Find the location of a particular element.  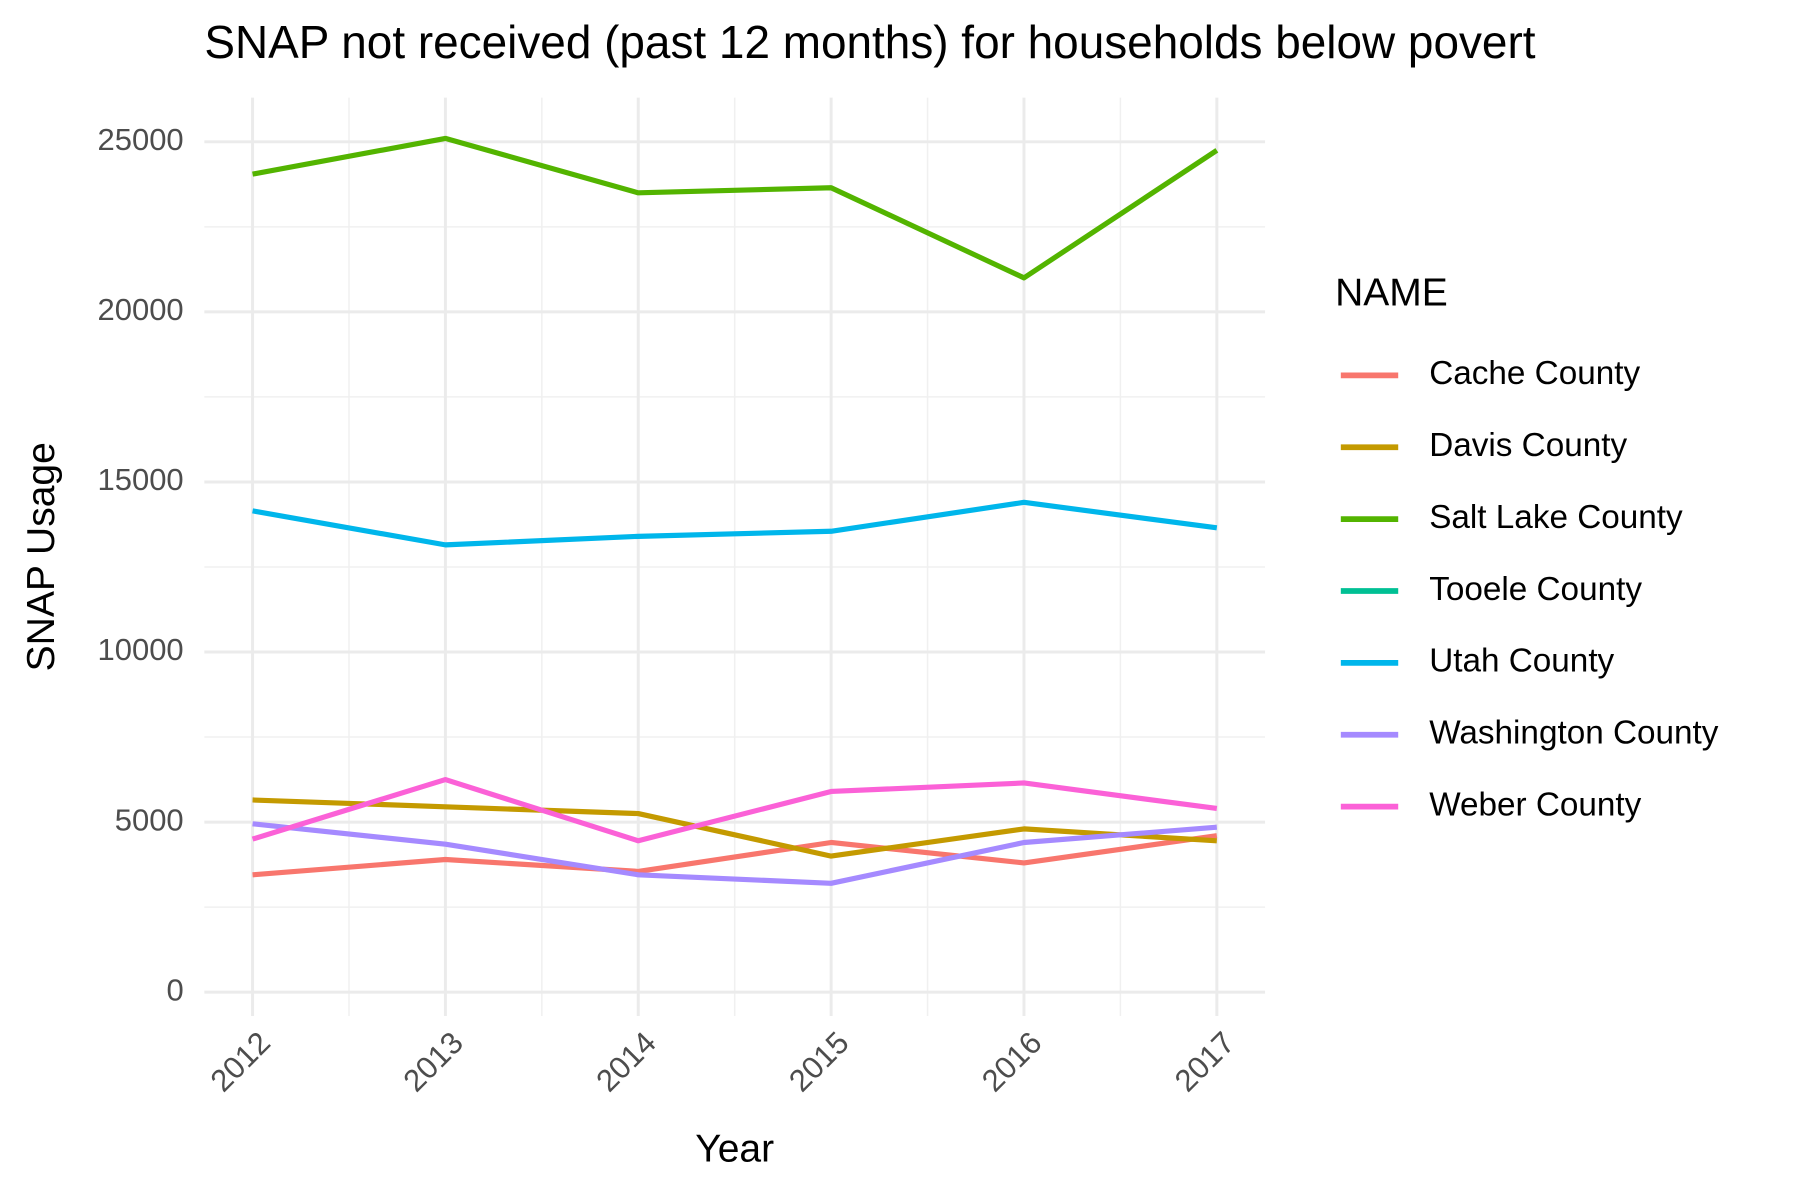

y-tick-label: 5000 is located at coordinates (149, 819).